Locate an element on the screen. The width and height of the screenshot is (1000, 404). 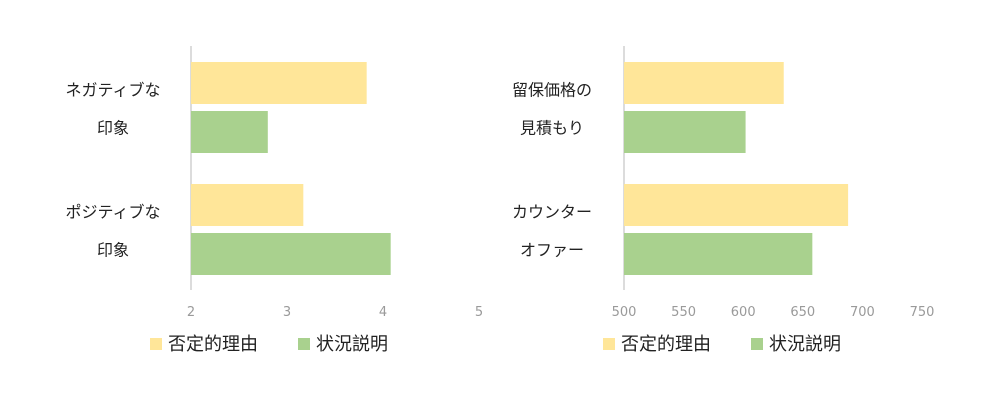
chart1-tick-label: 3 is located at coordinates (287, 312).